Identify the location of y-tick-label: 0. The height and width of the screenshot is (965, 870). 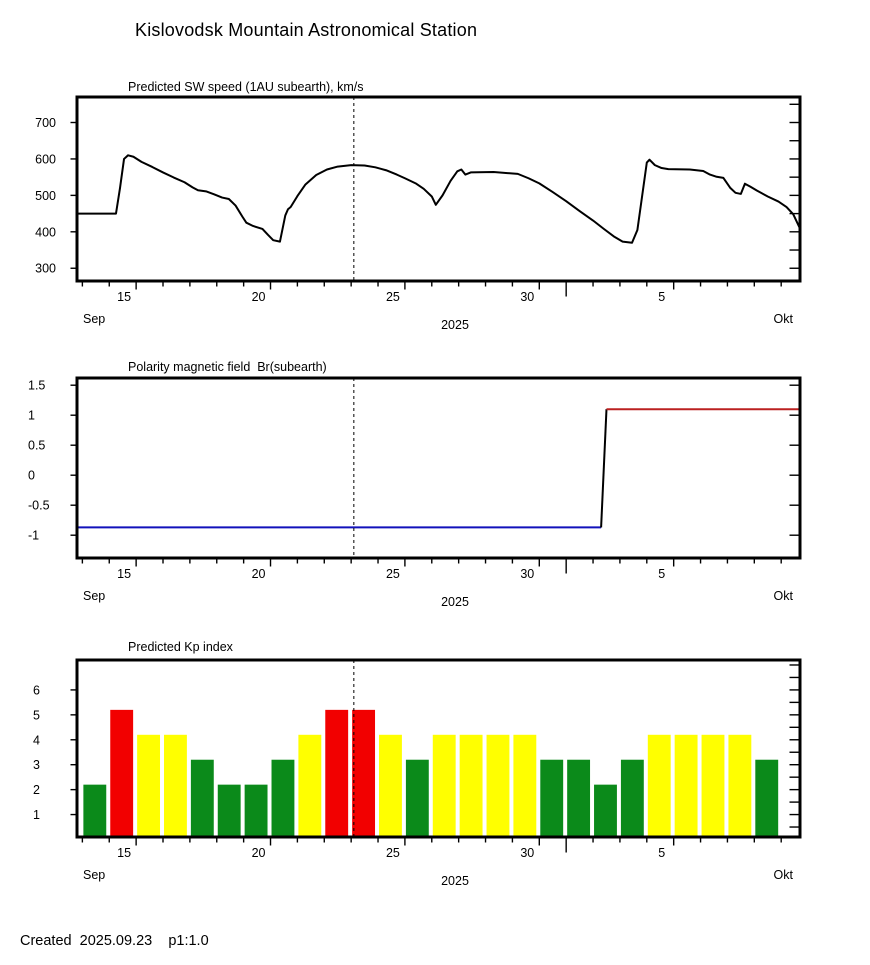
(31, 476).